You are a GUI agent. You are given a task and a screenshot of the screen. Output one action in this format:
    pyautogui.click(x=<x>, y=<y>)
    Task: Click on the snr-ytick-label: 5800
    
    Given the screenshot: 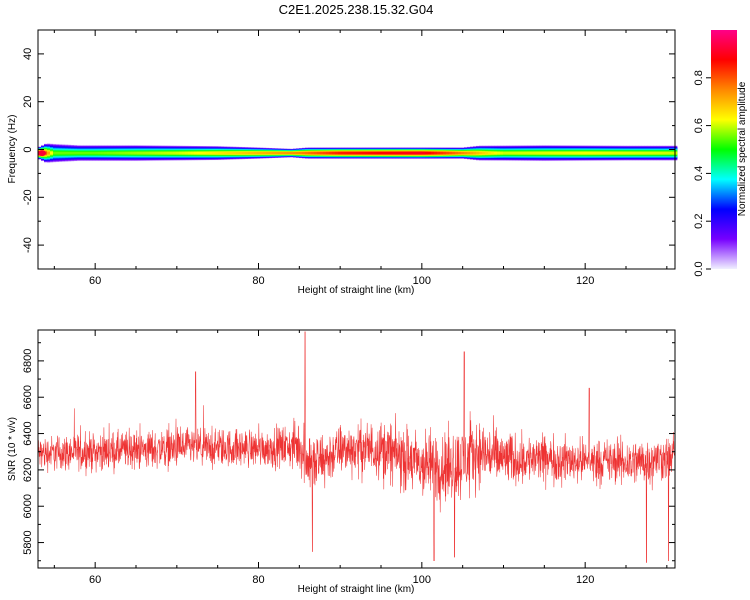 What is the action you would take?
    pyautogui.click(x=28, y=542)
    